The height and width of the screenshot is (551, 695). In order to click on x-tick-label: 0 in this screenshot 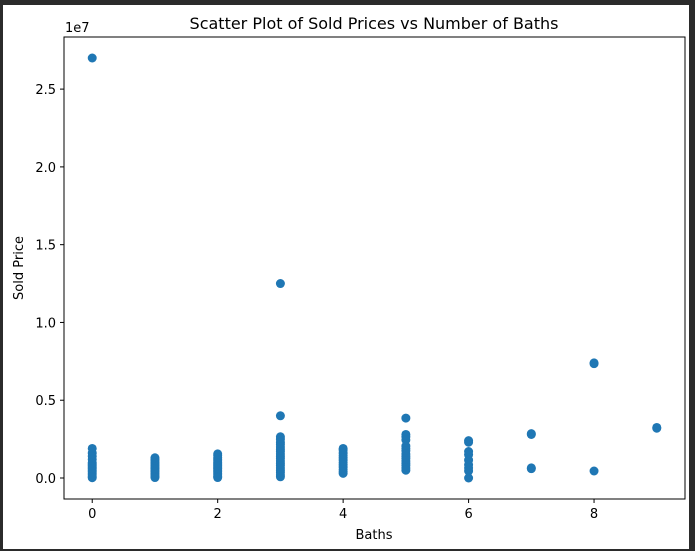, I will do `click(92, 514)`.